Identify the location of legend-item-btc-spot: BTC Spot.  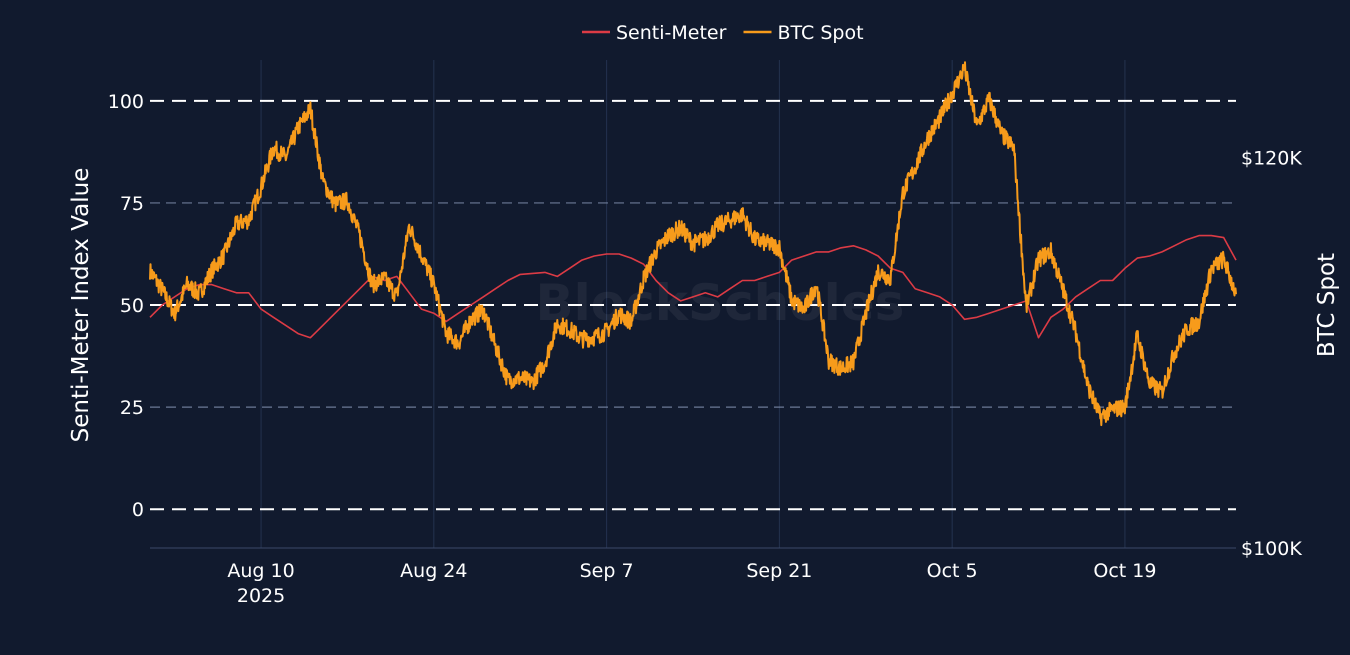
(803, 33).